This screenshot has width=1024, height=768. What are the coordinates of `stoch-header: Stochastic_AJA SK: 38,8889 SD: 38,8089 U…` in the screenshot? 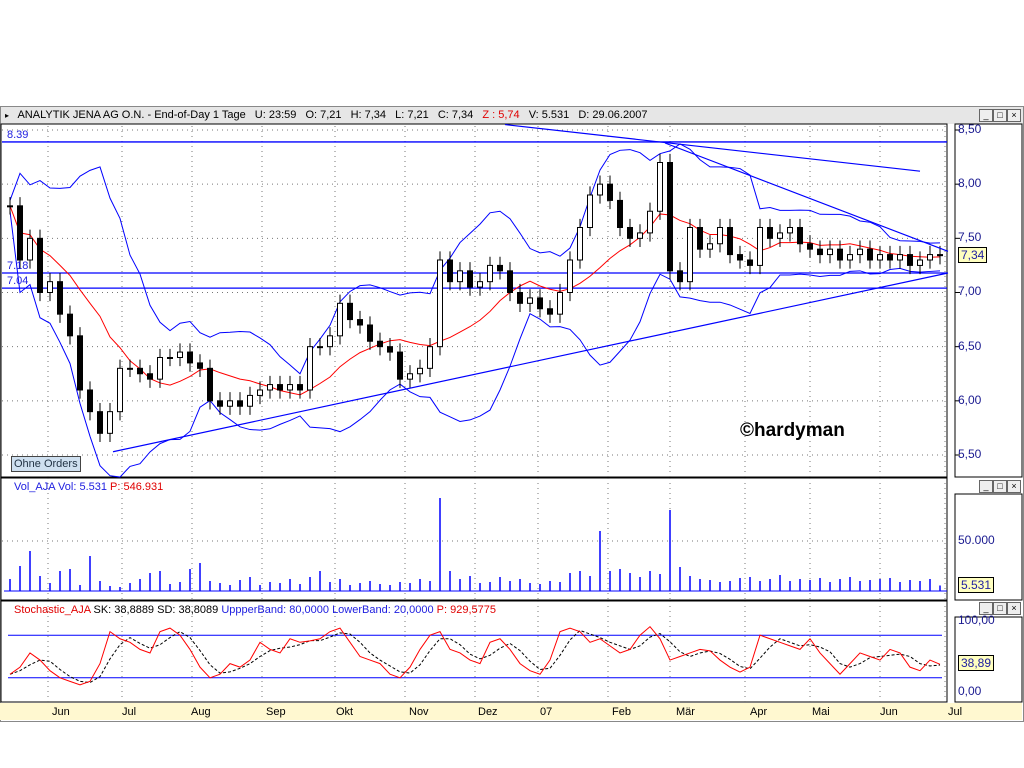 It's located at (255, 610).